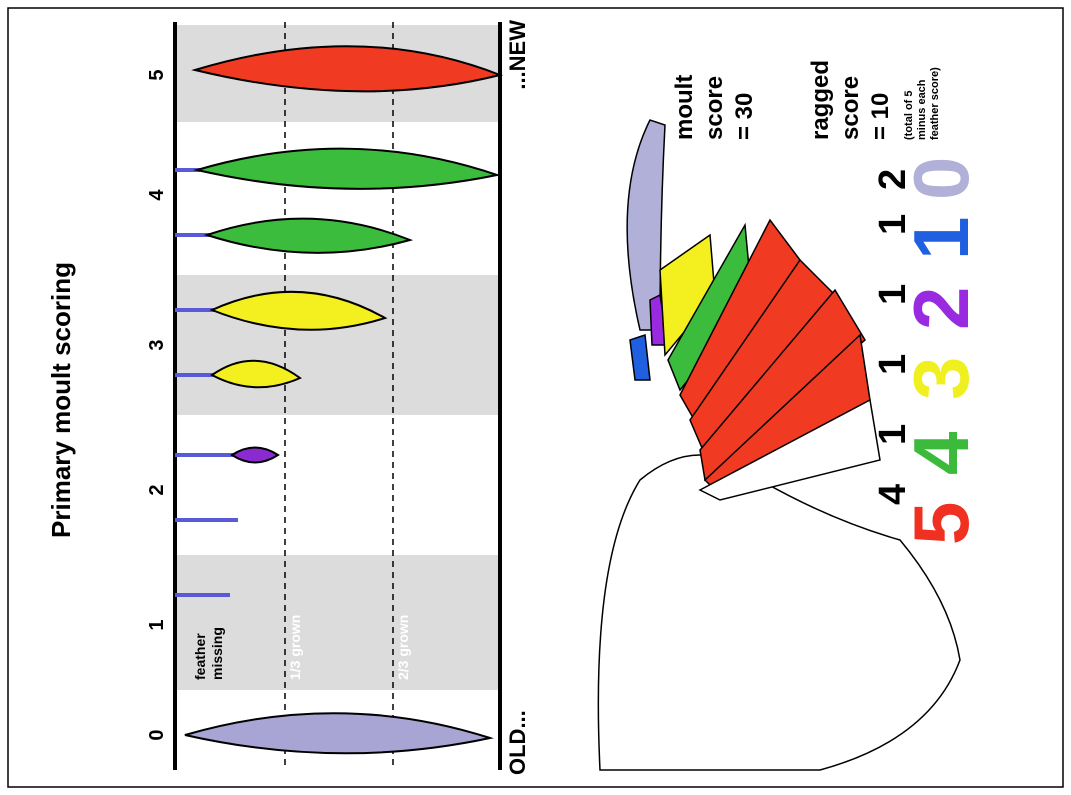 The height and width of the screenshot is (795, 1071). I want to click on annotation: missing, so click(217, 653).